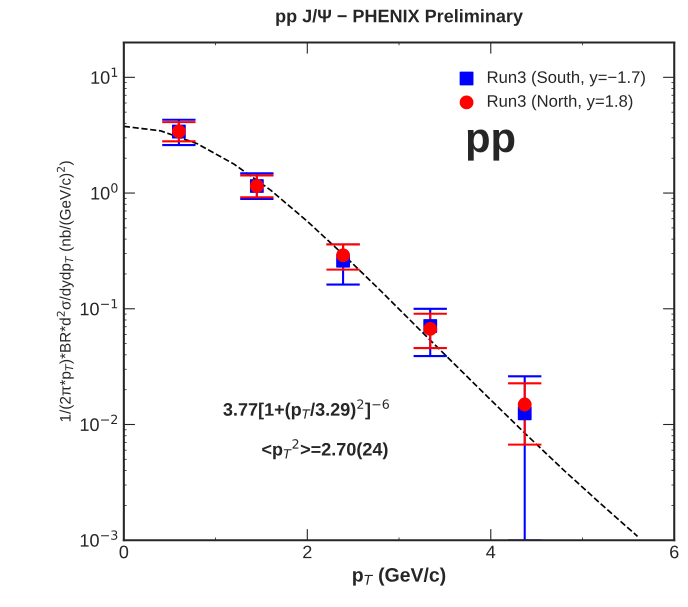  I want to click on x-tick-label: 2, so click(307, 552).